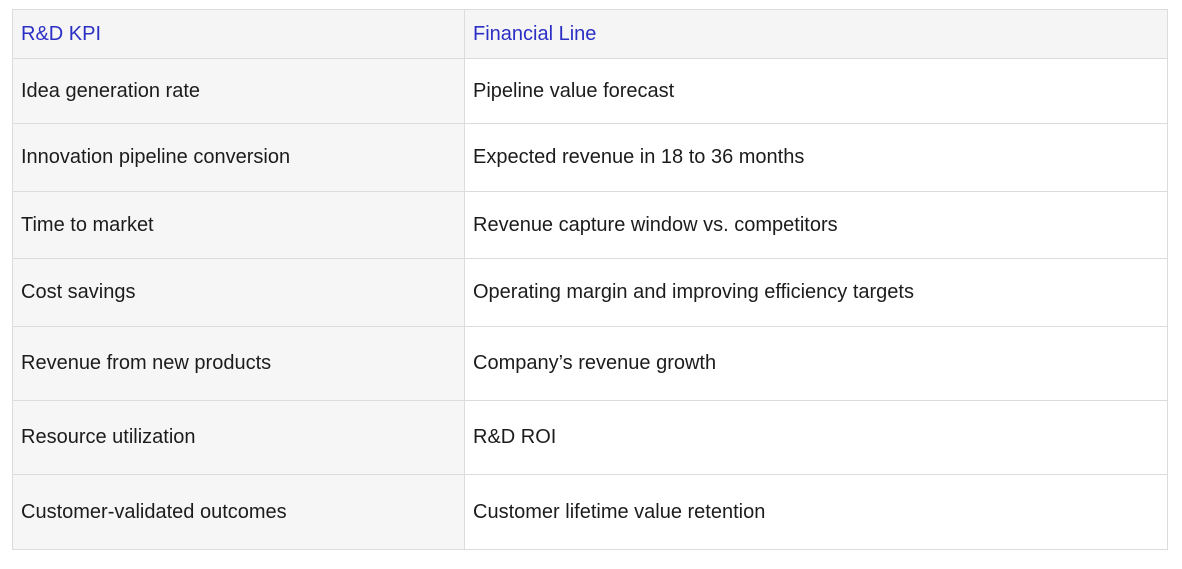 This screenshot has height=569, width=1182. I want to click on kpi-cell: Resource utilization, so click(238, 437).